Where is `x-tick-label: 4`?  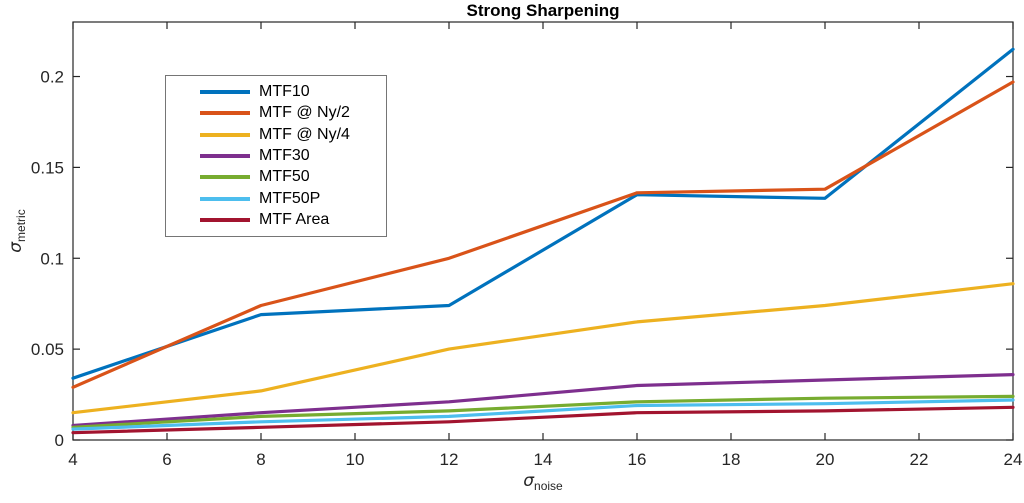
x-tick-label: 4 is located at coordinates (72, 459).